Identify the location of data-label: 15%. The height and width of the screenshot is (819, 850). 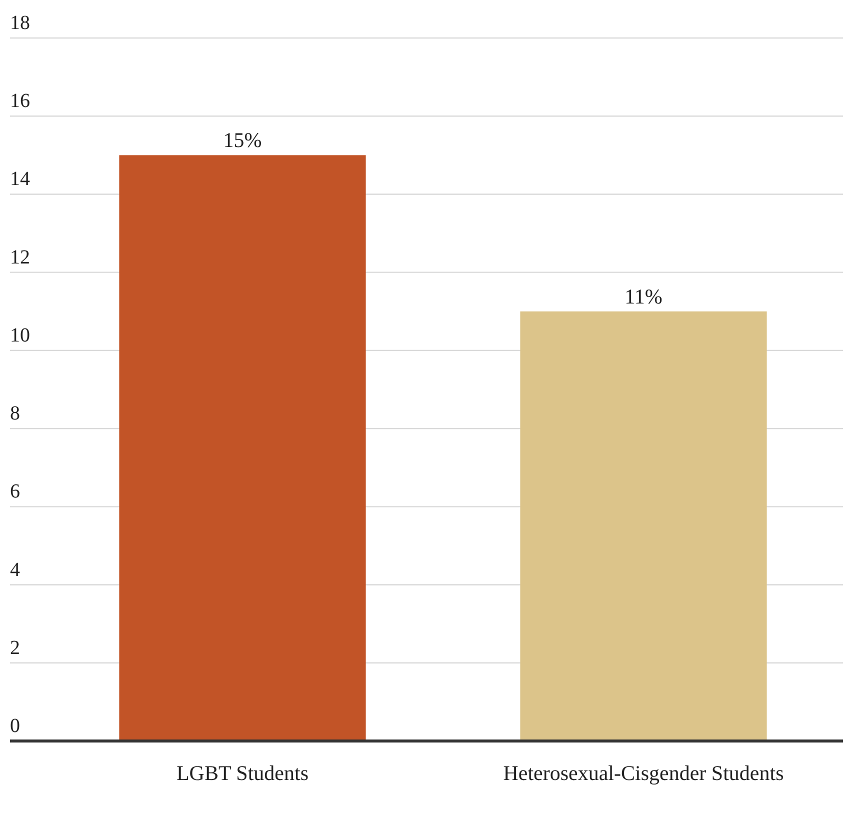
(242, 140).